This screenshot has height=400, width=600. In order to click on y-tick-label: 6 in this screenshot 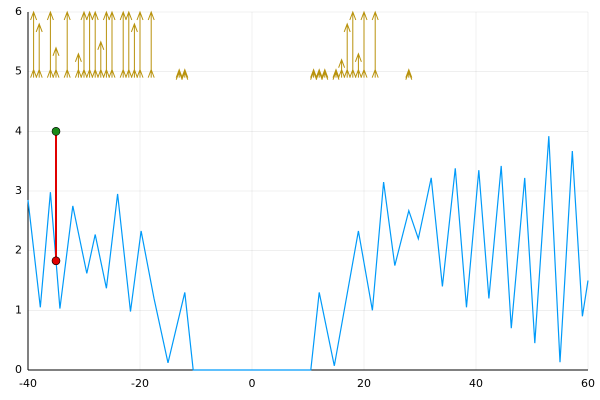, I will do `click(18, 11)`.